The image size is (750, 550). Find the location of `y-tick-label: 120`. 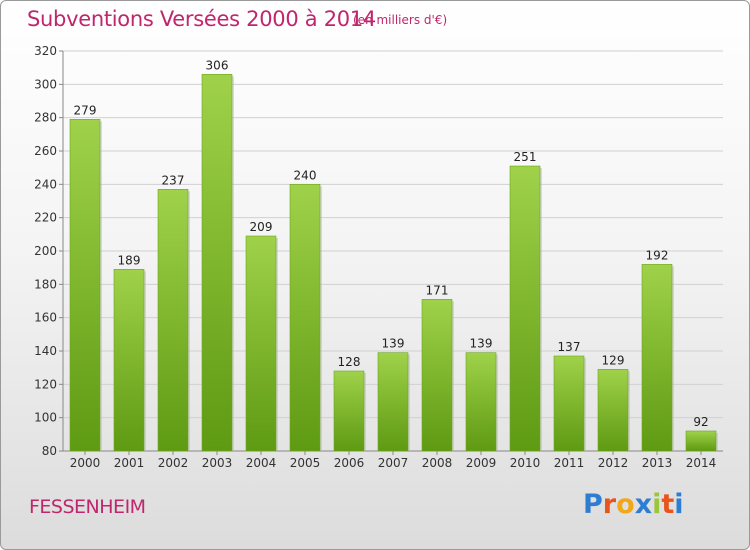

y-tick-label: 120 is located at coordinates (45, 384).